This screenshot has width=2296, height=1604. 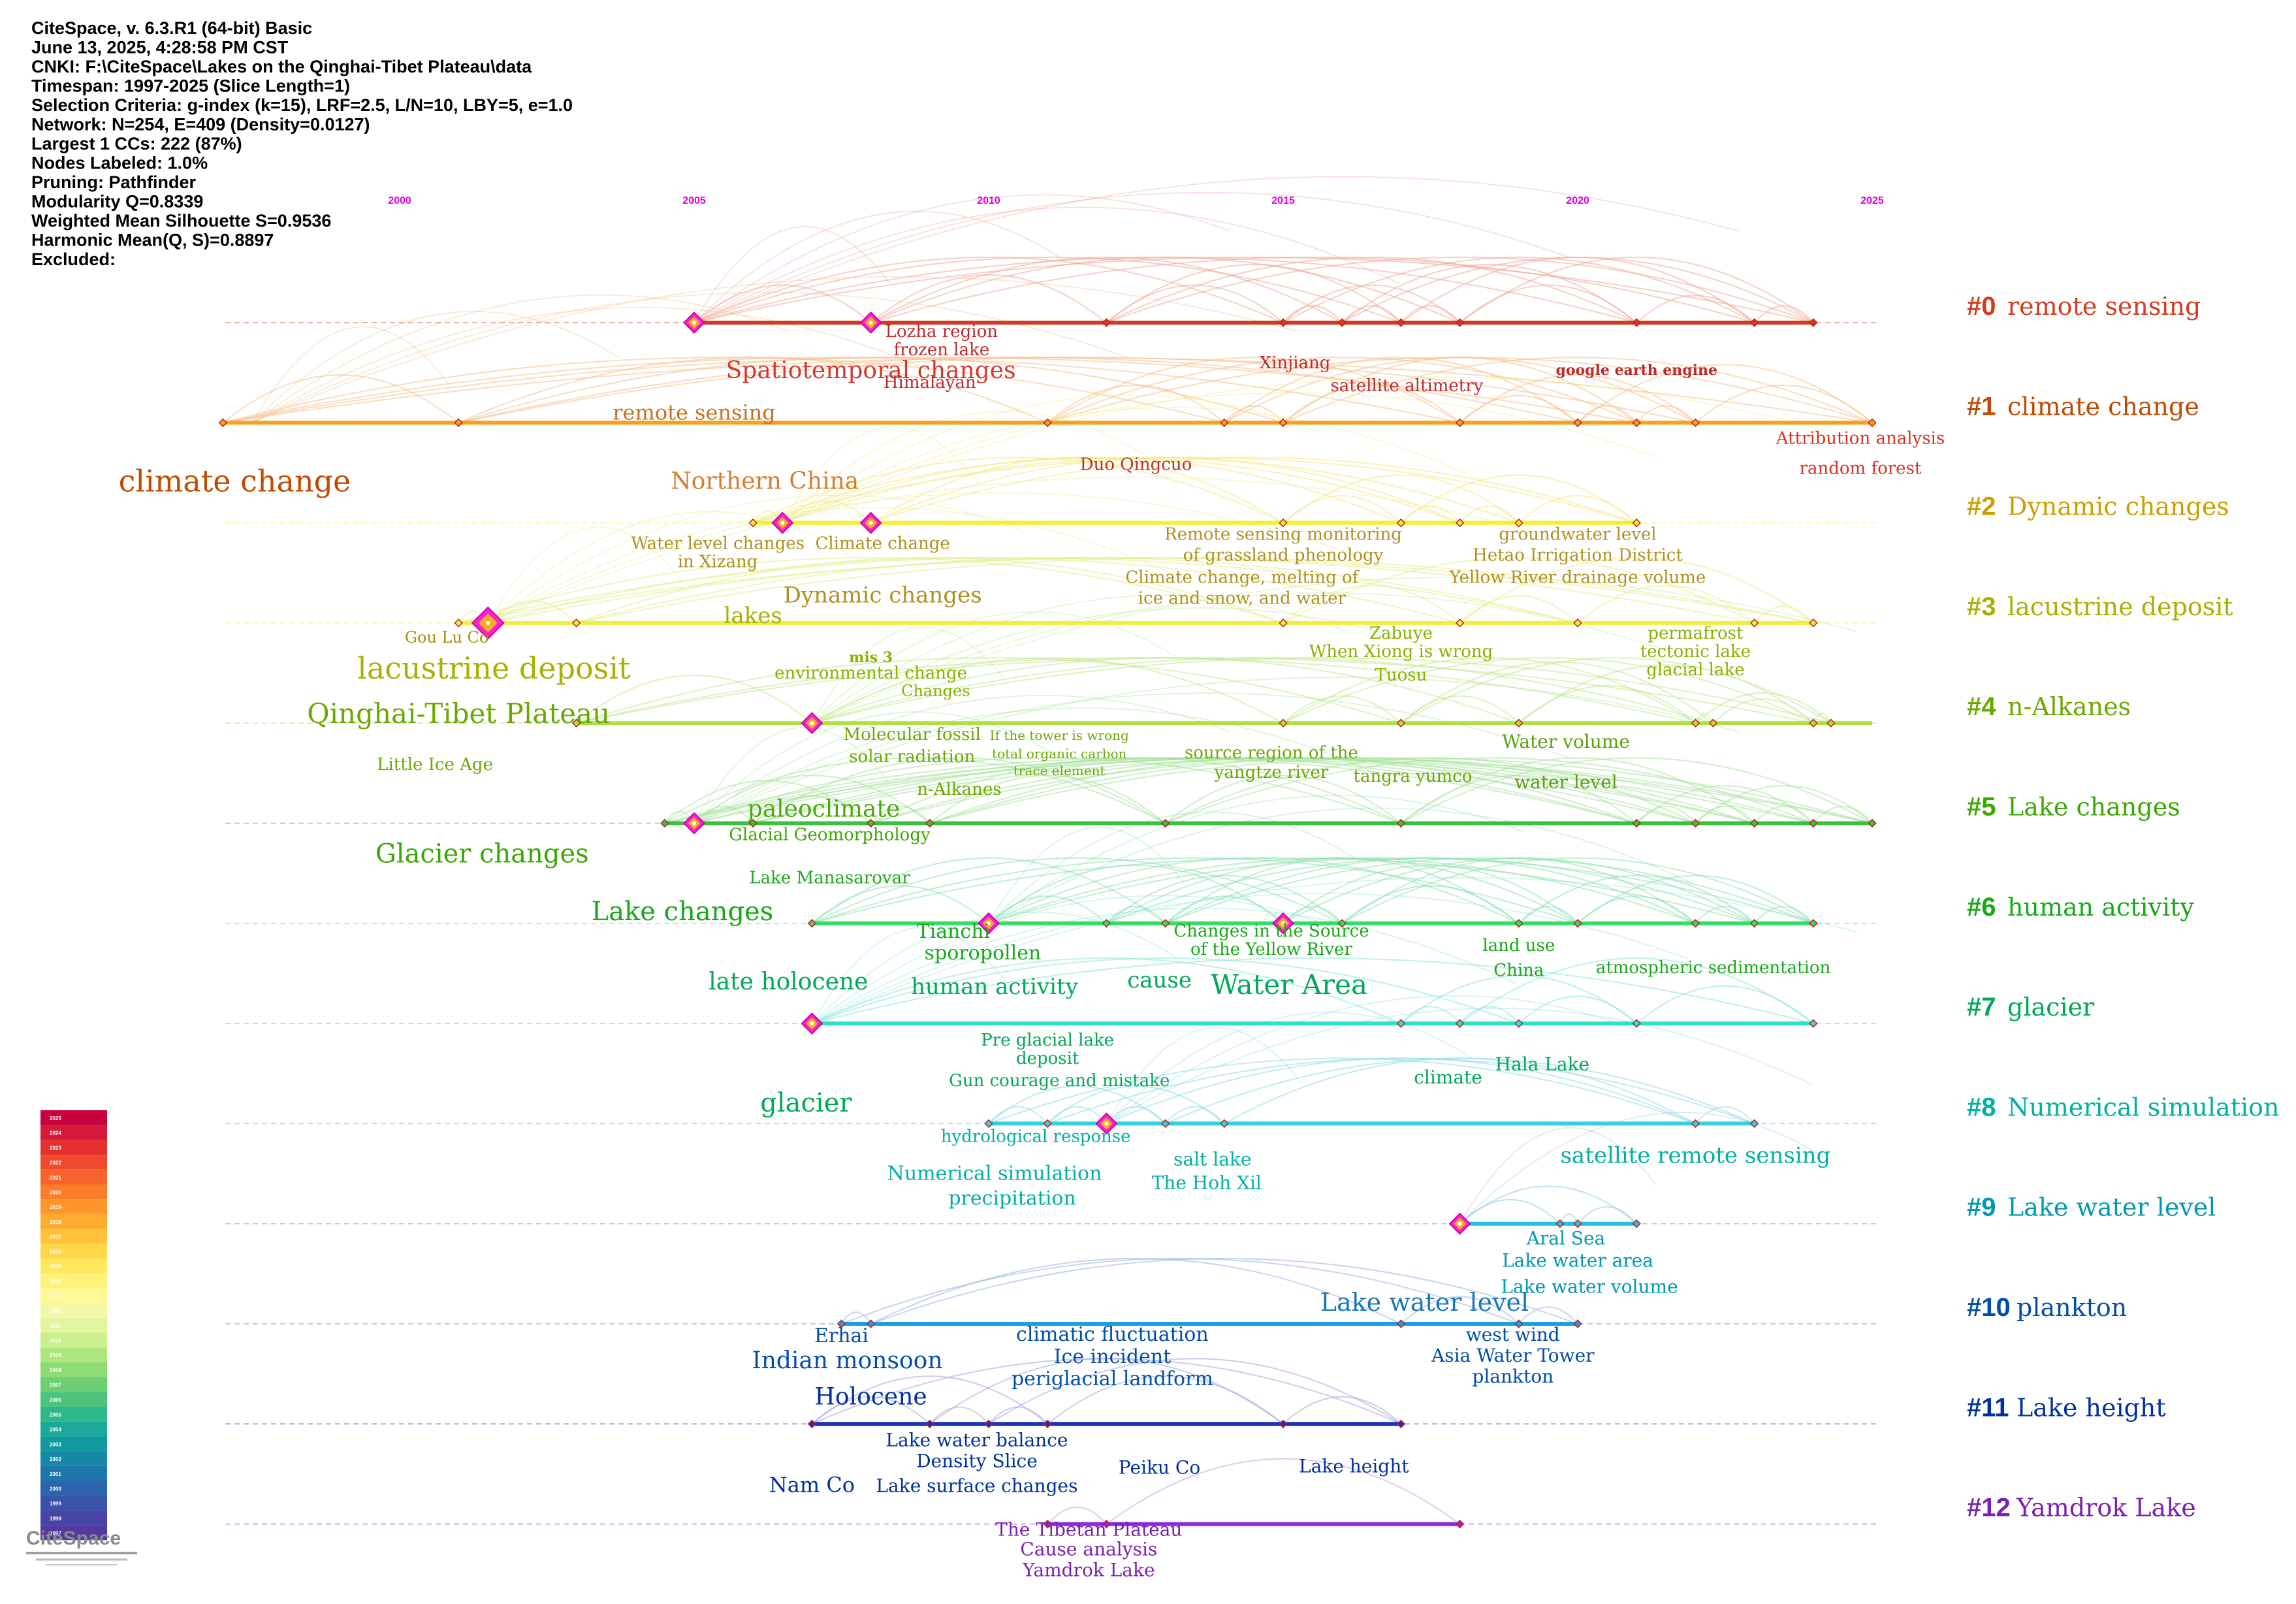 I want to click on citation-arc, so click(x=1194, y=490).